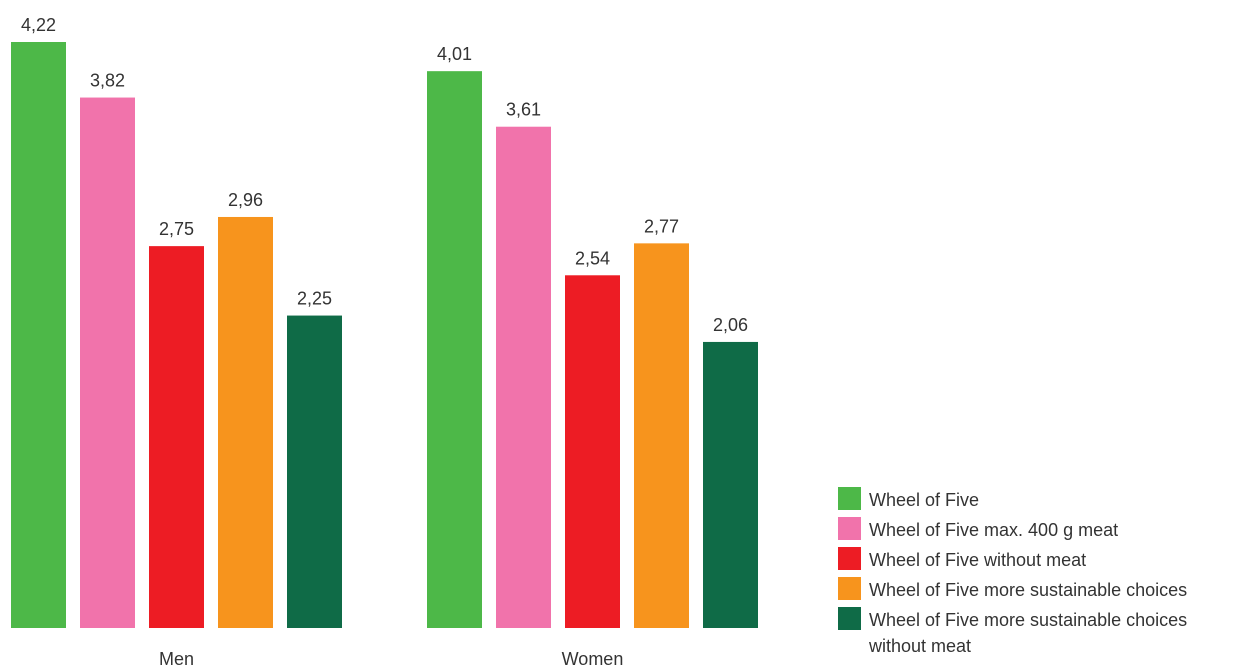 This screenshot has width=1237, height=668. I want to click on legend-item: Wheel of Five, so click(1037, 500).